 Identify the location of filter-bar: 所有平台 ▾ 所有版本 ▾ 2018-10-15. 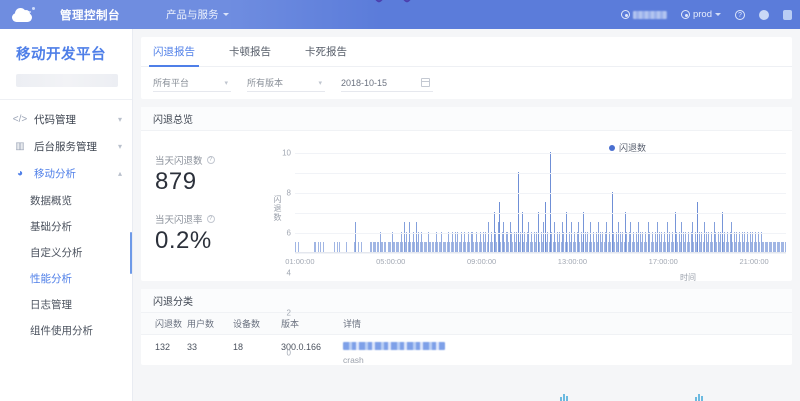
(466, 83).